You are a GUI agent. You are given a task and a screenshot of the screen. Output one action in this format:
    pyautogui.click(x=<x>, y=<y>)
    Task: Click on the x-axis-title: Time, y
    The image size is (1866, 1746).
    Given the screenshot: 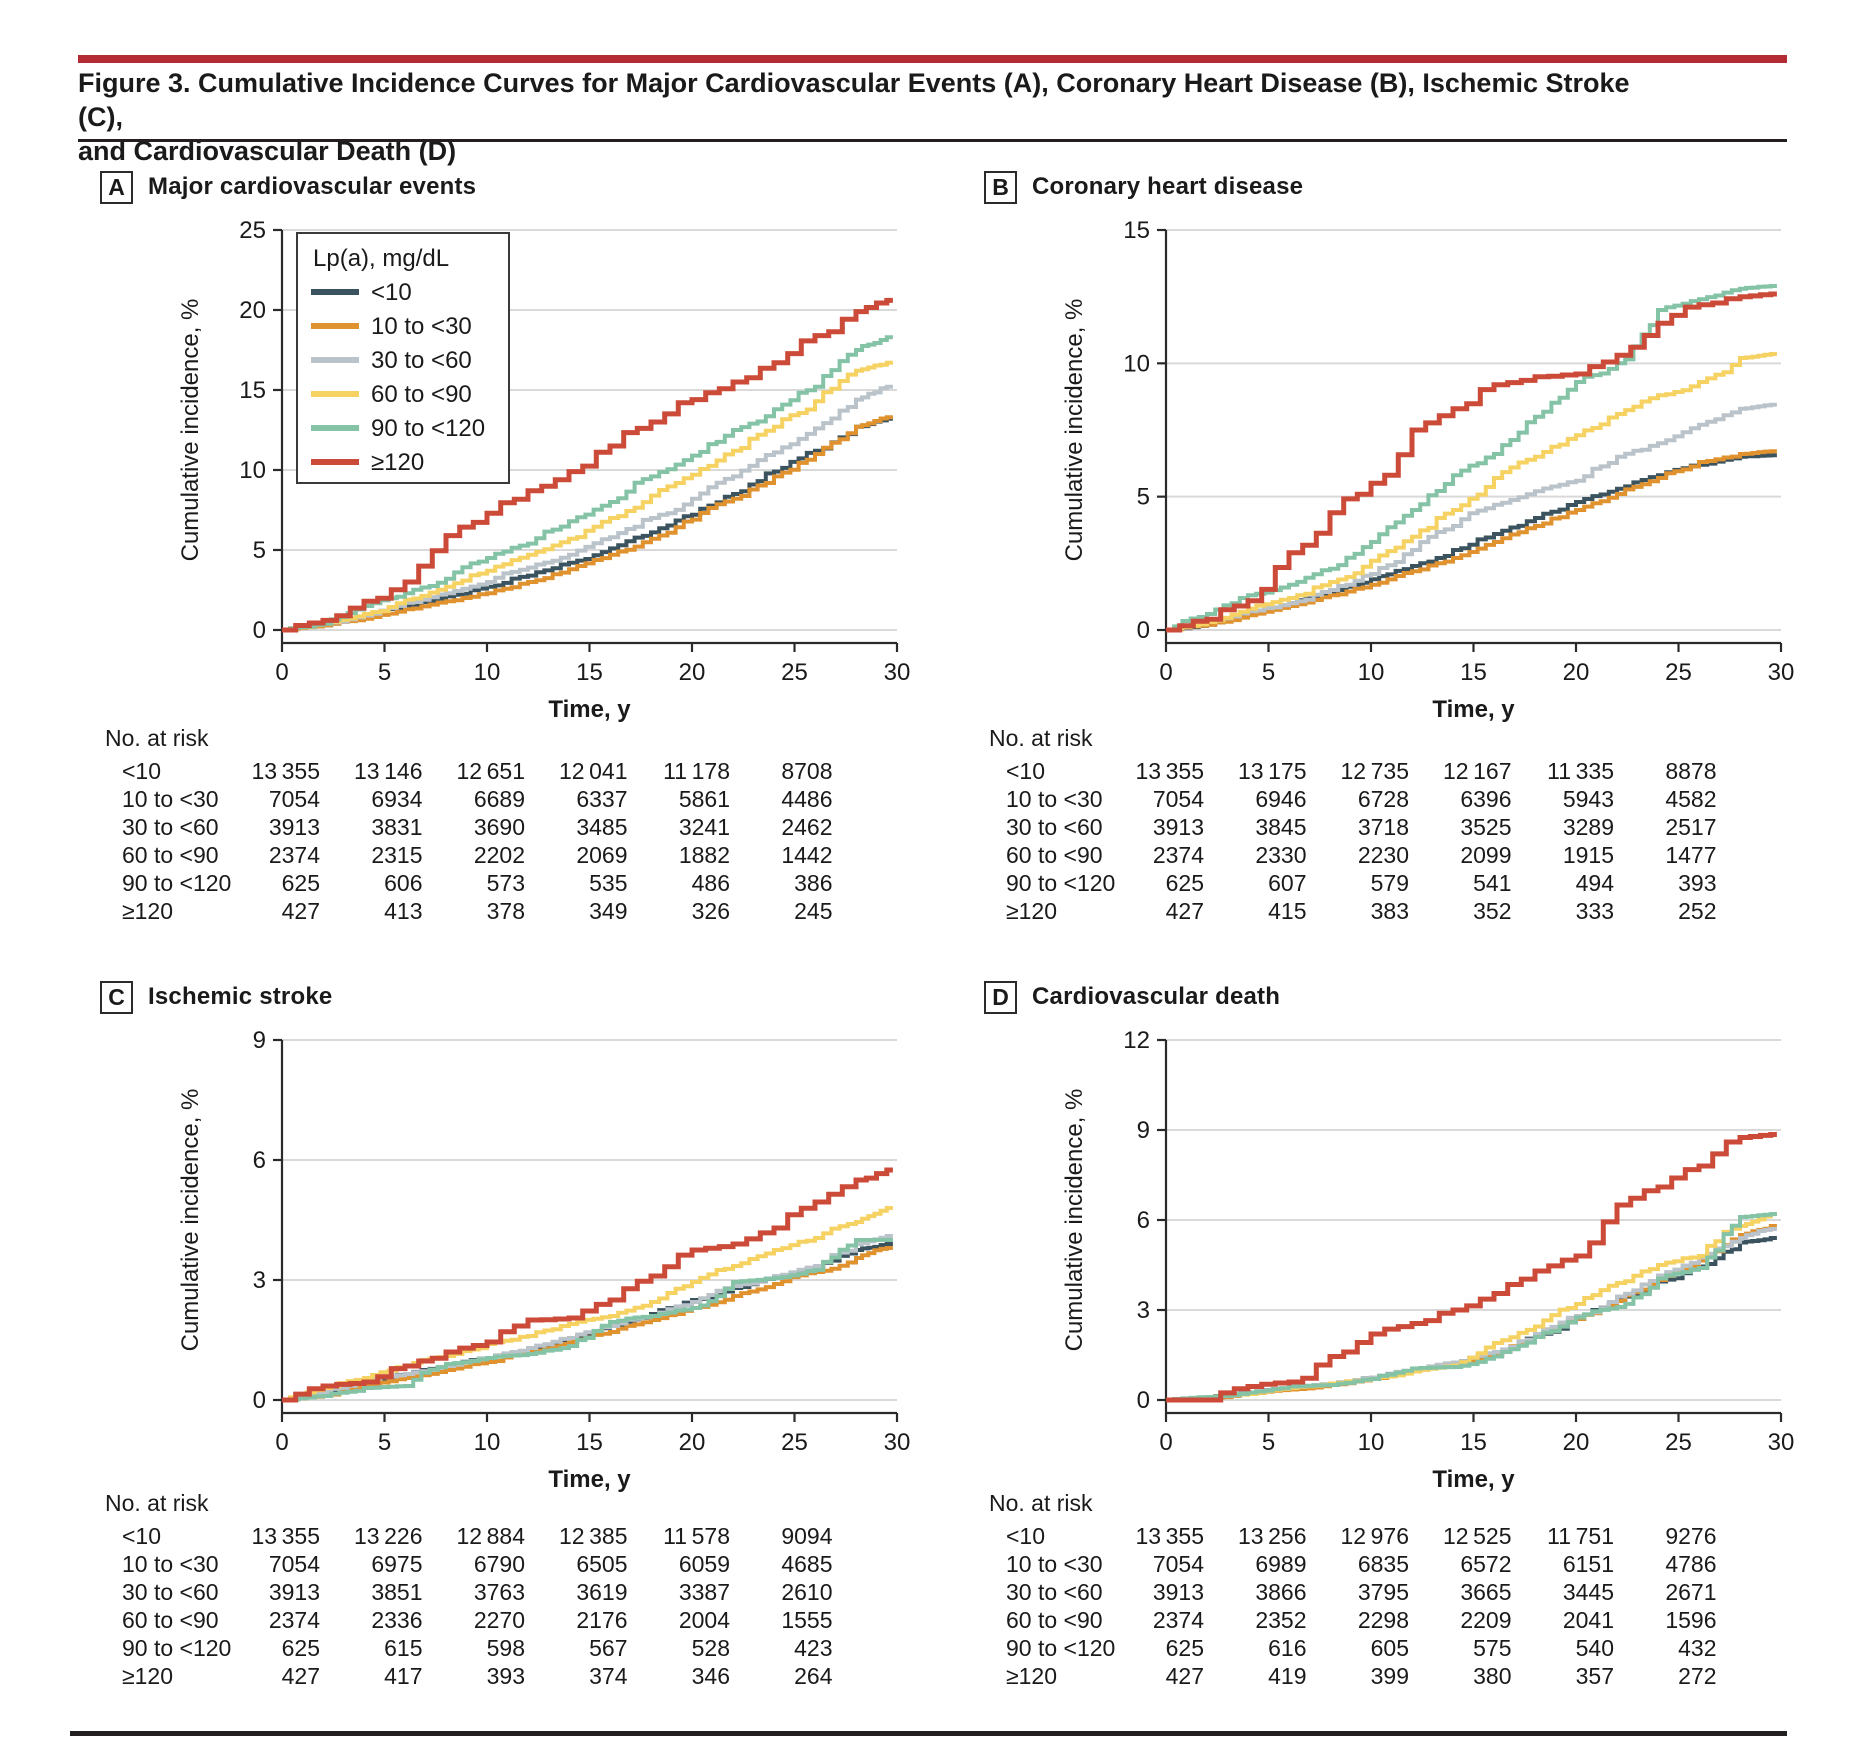 What is the action you would take?
    pyautogui.click(x=589, y=1479)
    